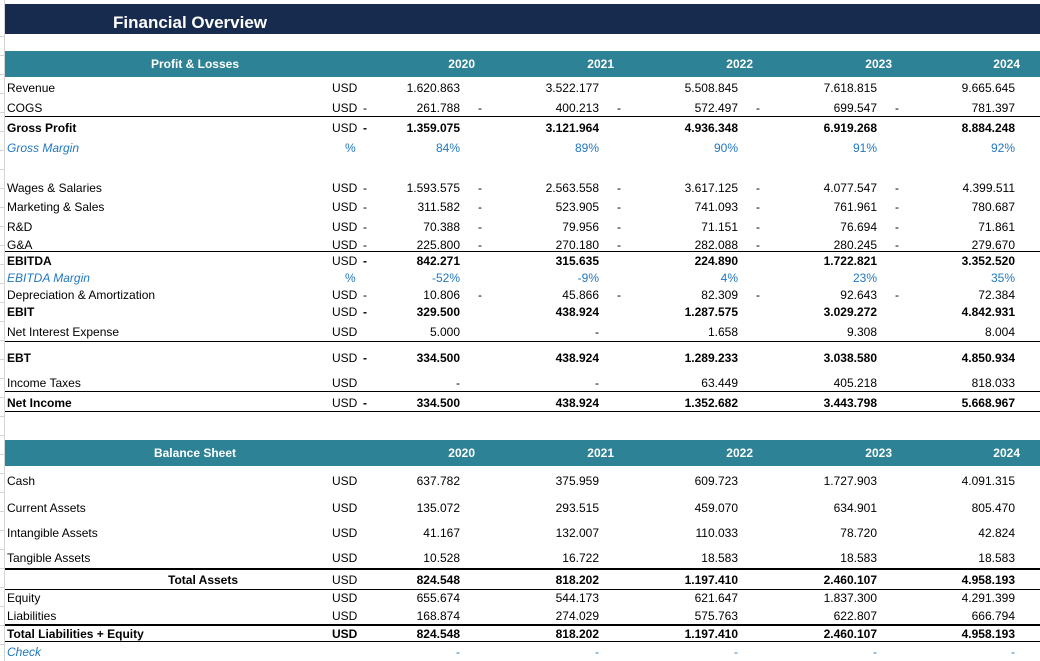 The image size is (1040, 661). What do you see at coordinates (577, 508) in the screenshot?
I see `cell-2021: 293.515` at bounding box center [577, 508].